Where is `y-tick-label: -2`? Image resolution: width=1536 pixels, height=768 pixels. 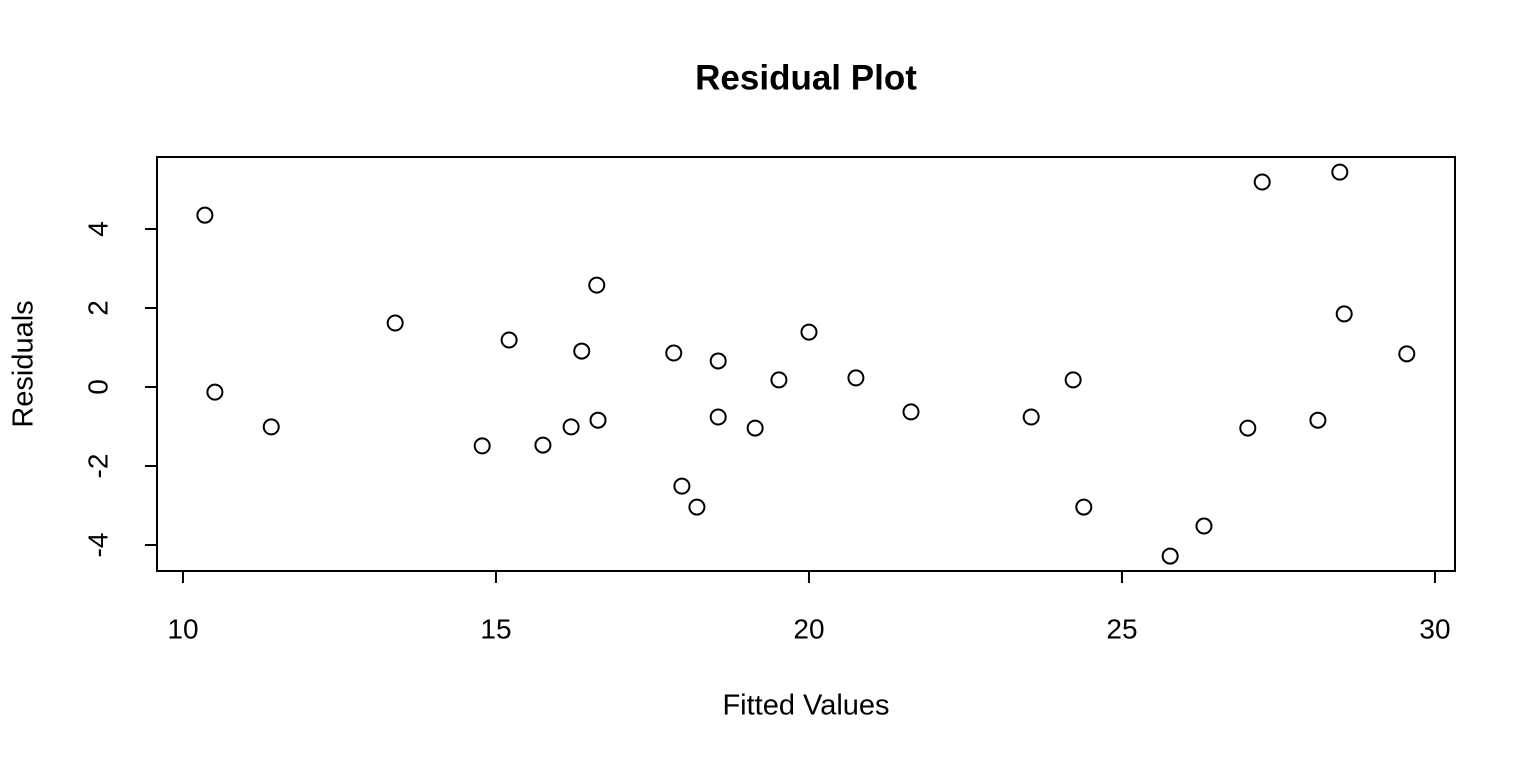
y-tick-label: -2 is located at coordinates (97, 466).